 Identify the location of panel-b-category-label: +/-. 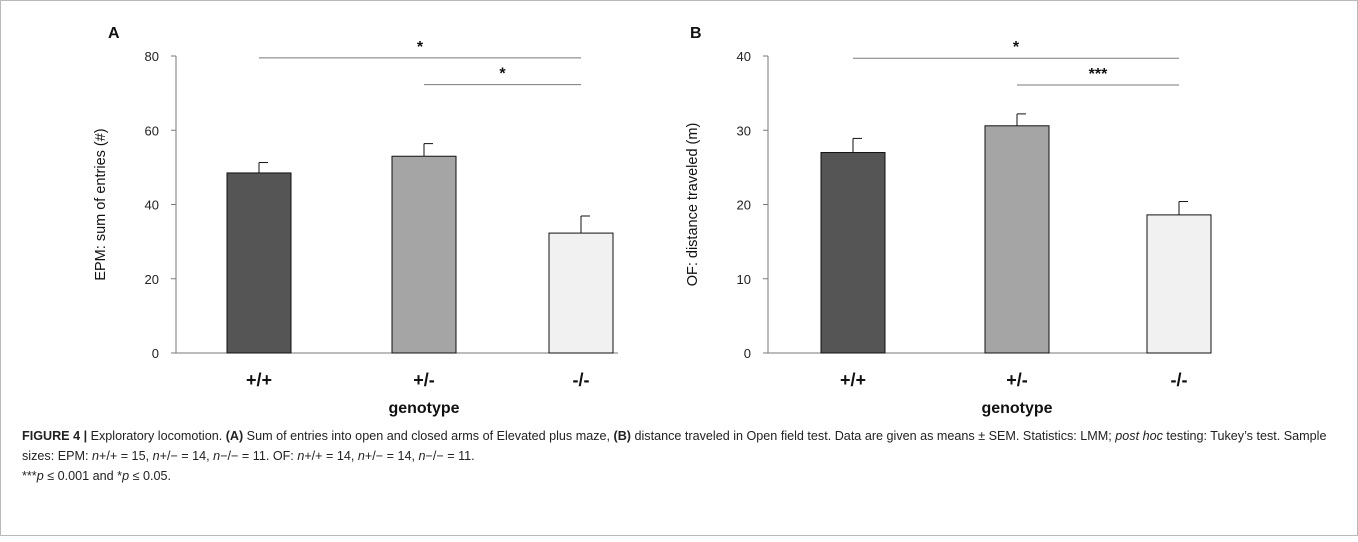
(1017, 380).